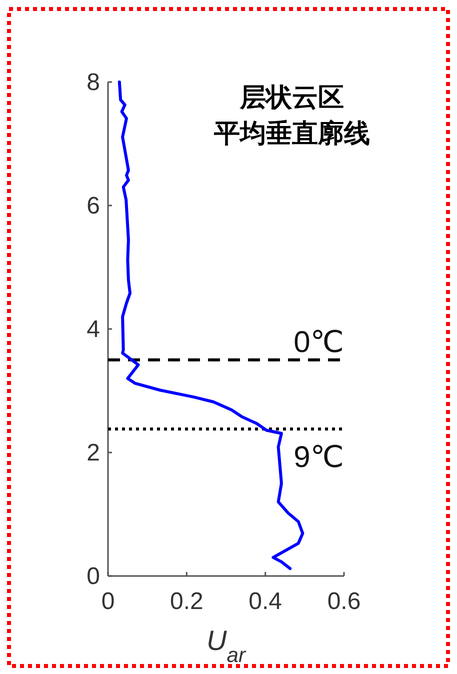  What do you see at coordinates (226, 645) in the screenshot?
I see `xlabel: U$_{ar}$` at bounding box center [226, 645].